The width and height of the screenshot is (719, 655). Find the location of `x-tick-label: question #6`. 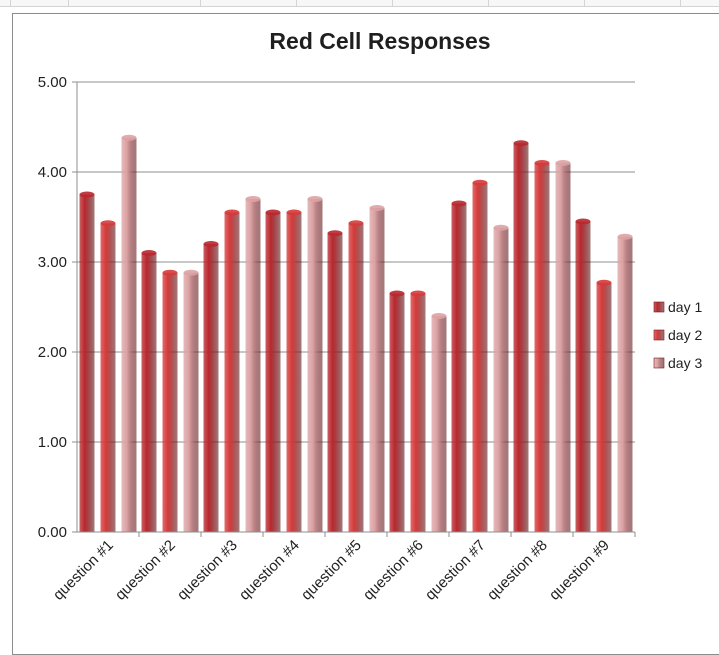

x-tick-label: question #6 is located at coordinates (393, 570).